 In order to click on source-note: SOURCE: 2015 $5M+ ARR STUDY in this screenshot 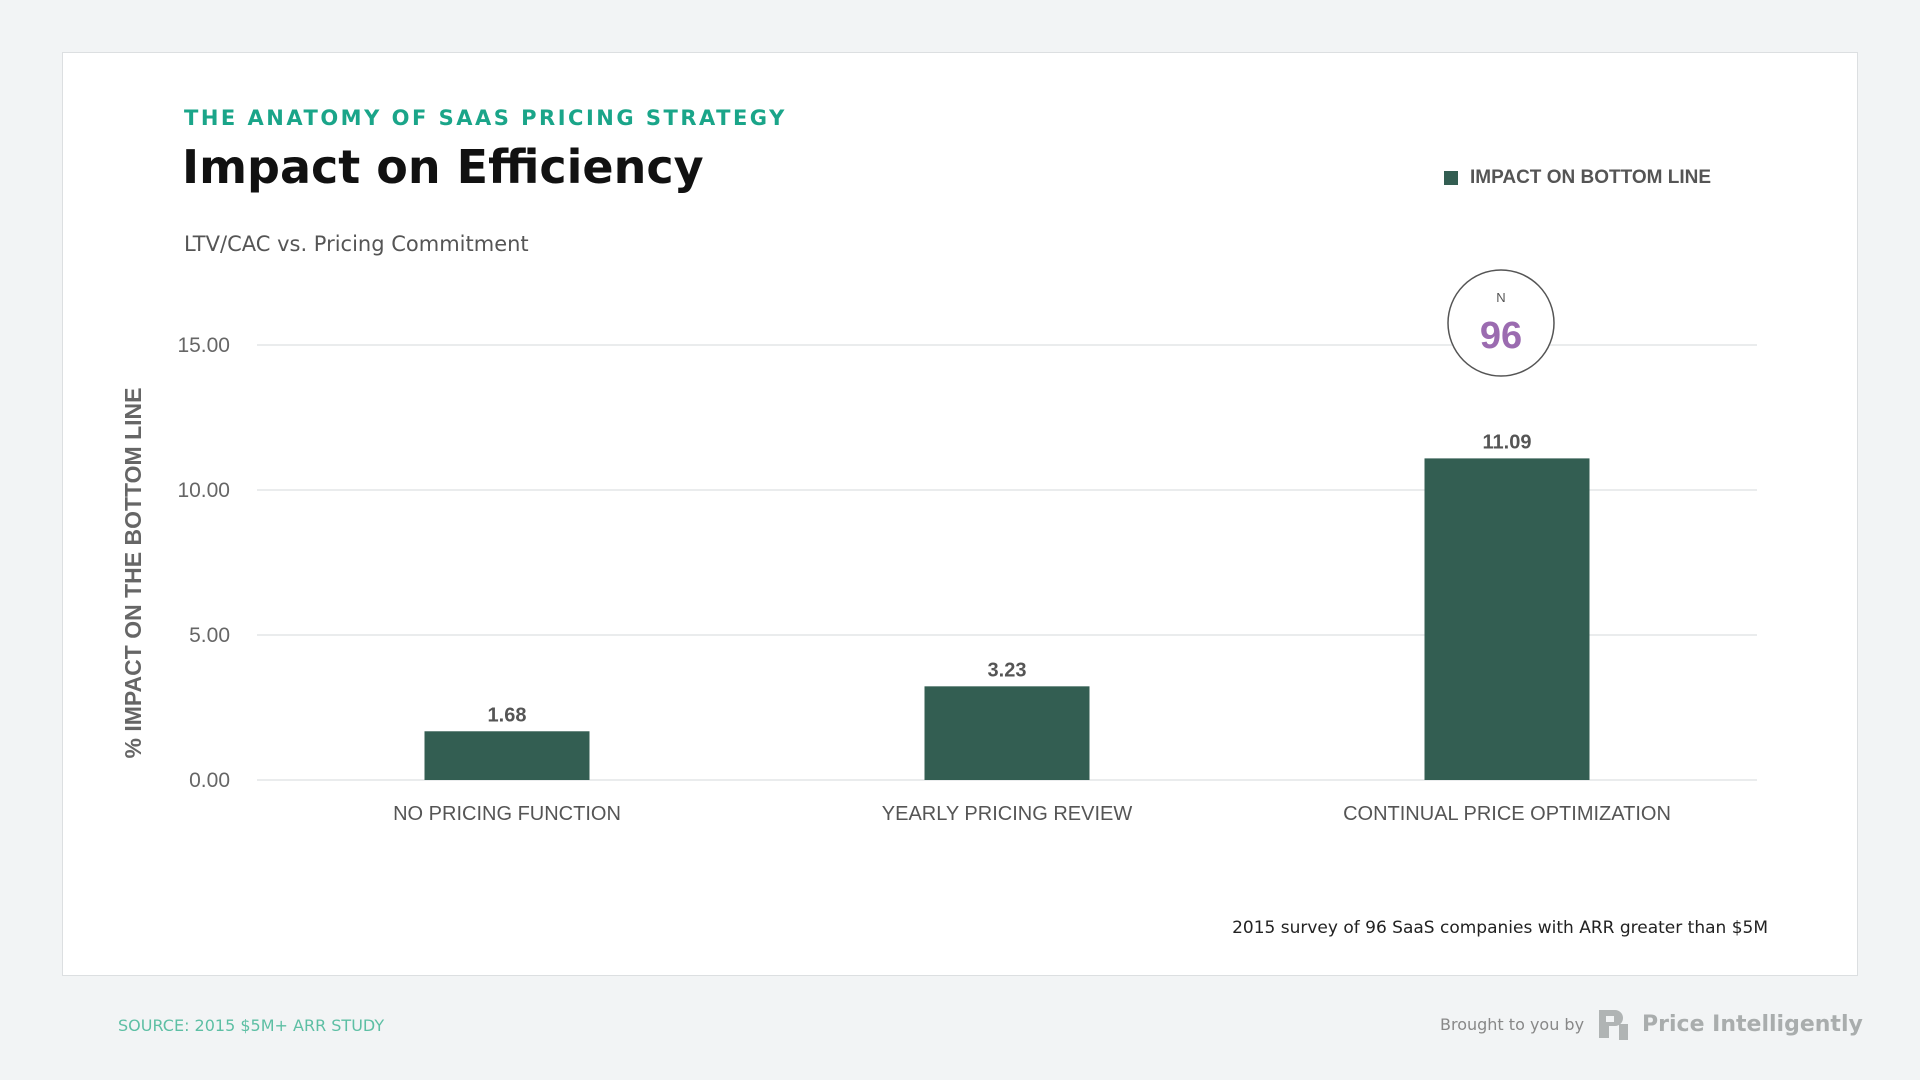, I will do `click(251, 1025)`.